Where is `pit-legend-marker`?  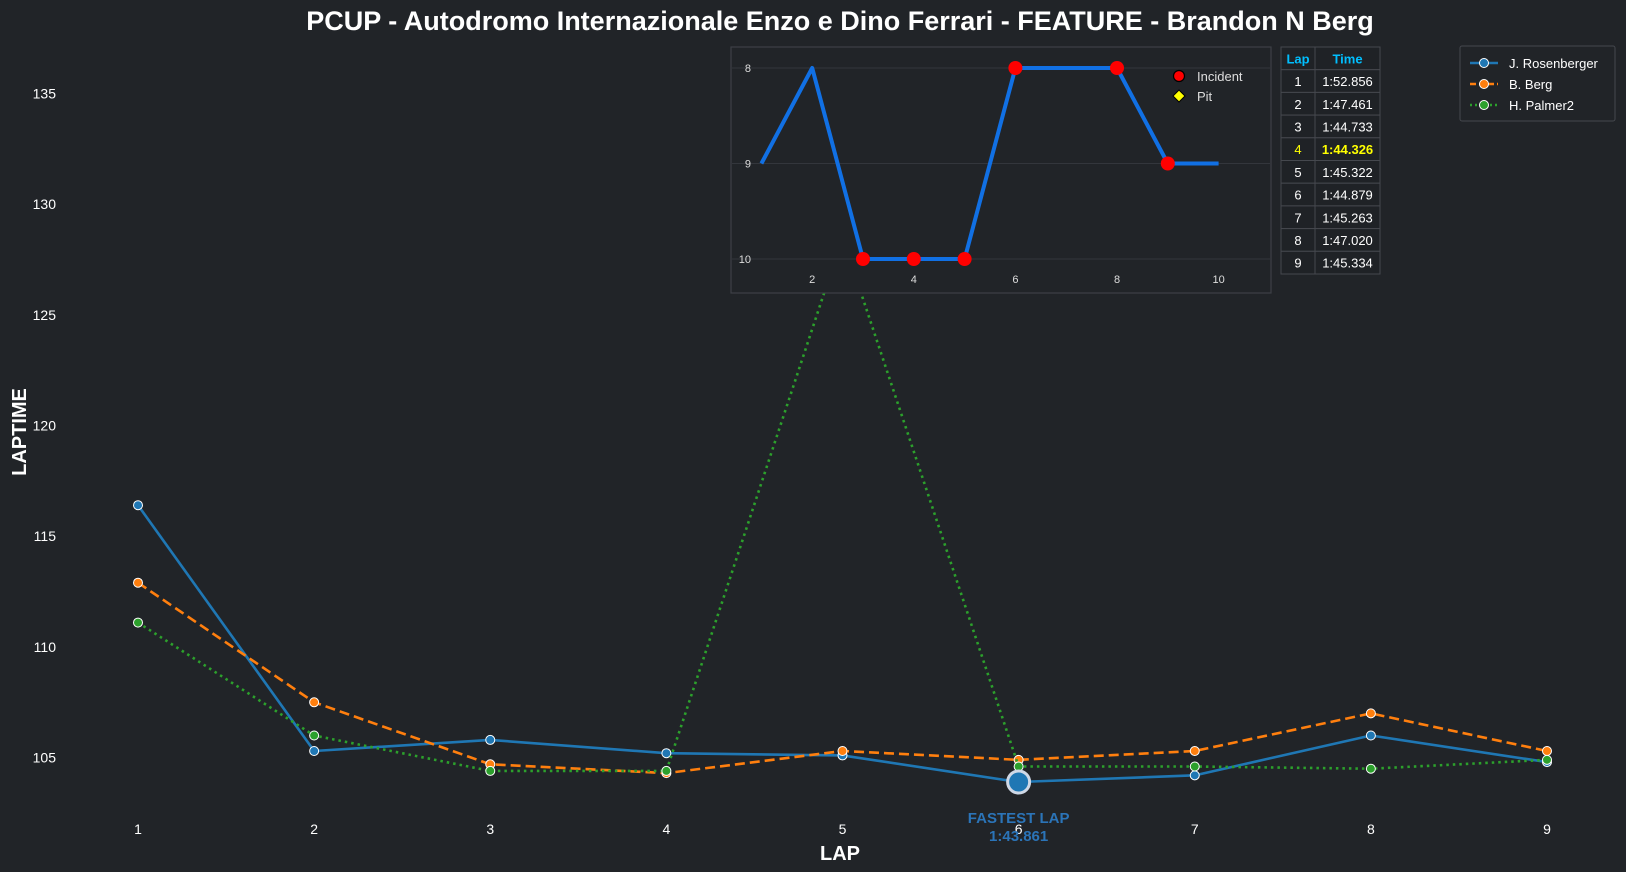 pit-legend-marker is located at coordinates (1179, 96).